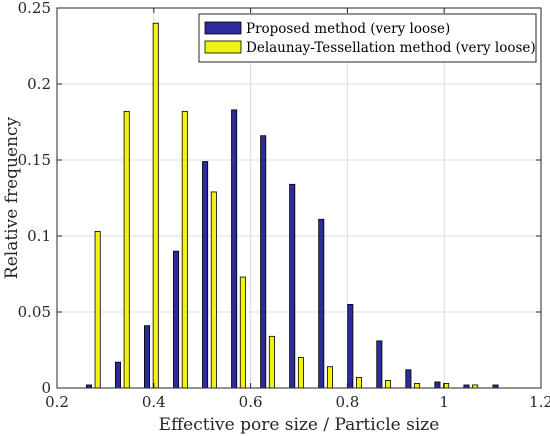 The width and height of the screenshot is (550, 436). Describe the element at coordinates (46, 388) in the screenshot. I see `y-tick-label: 0` at that location.